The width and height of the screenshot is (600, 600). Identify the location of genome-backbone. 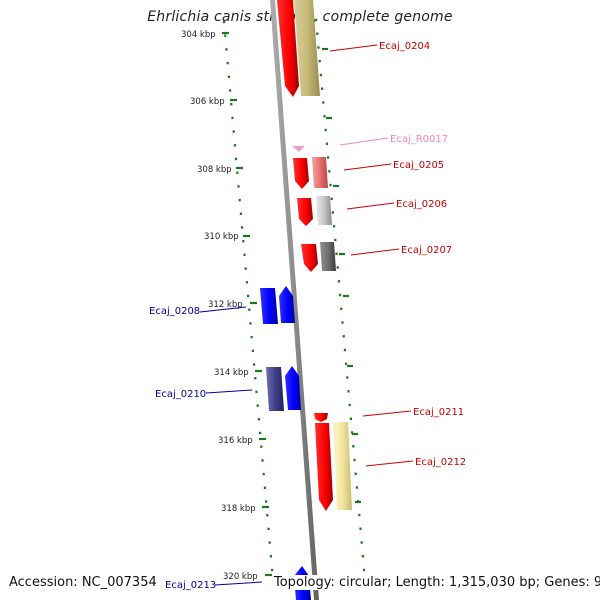
(294, 300).